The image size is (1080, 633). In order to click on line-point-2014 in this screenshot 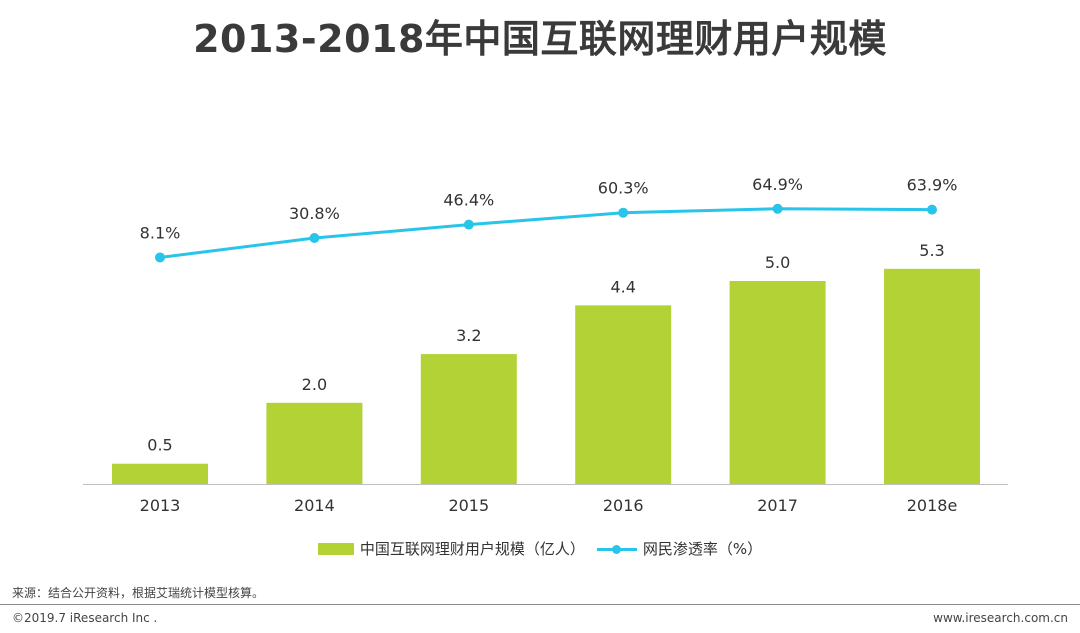, I will do `click(314, 238)`.